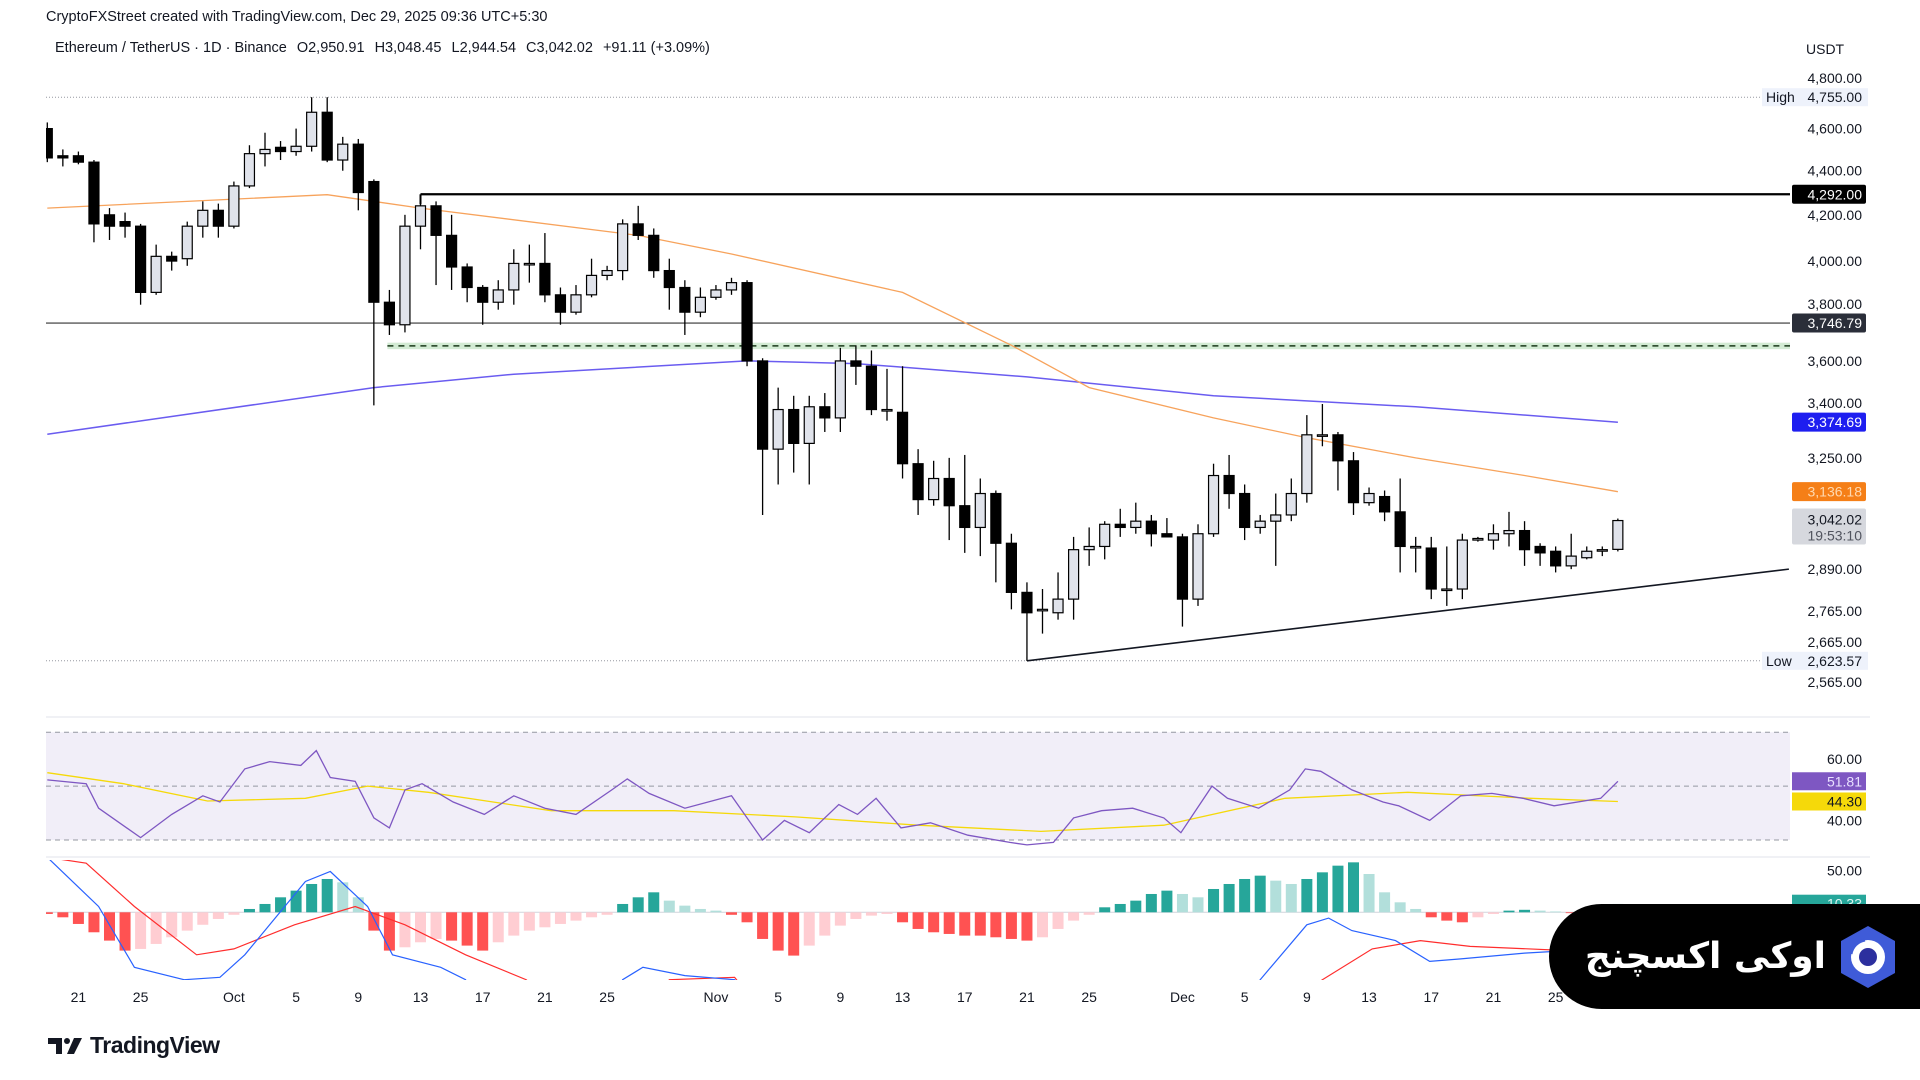  I want to click on symbol-name: Ethereum / TetherUS · 1D · Binance, so click(171, 48).